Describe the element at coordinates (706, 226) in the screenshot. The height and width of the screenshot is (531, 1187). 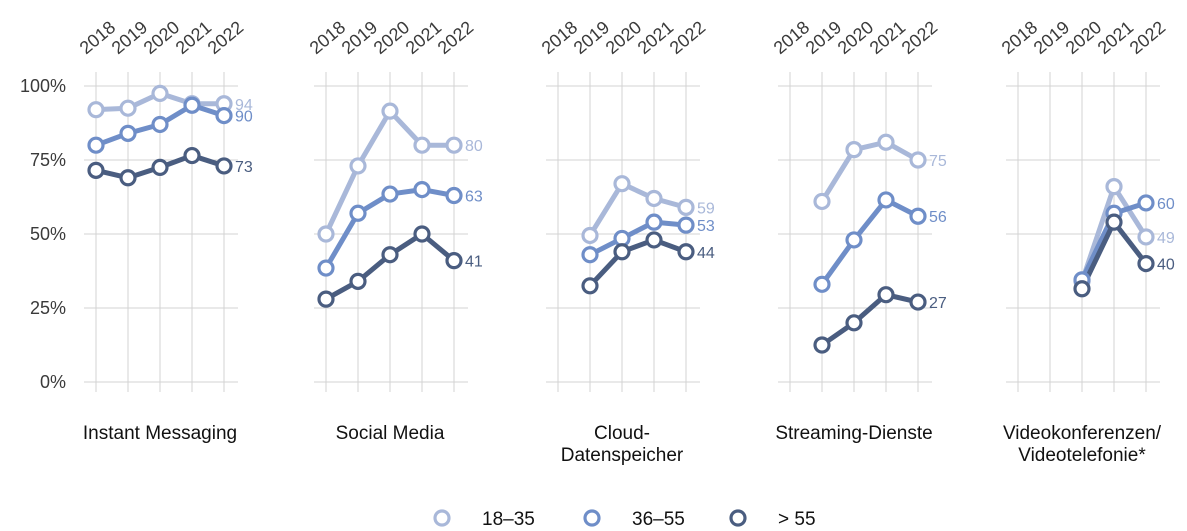
I see `data-label: 53` at that location.